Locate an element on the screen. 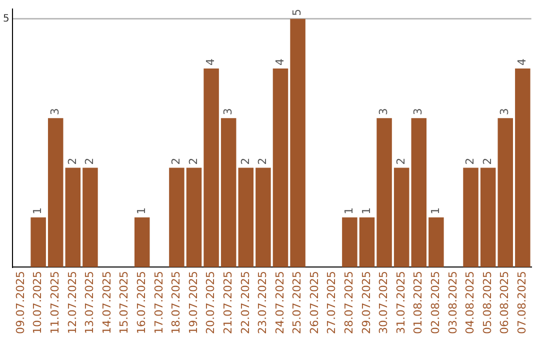  x-tick-label: 03.08.2025 is located at coordinates (453, 302).